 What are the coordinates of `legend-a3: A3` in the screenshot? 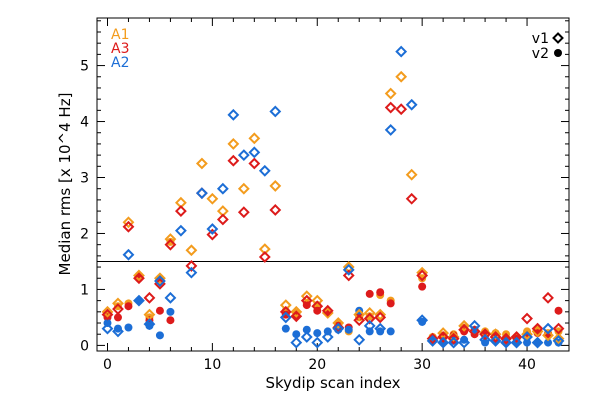 It's located at (120, 49).